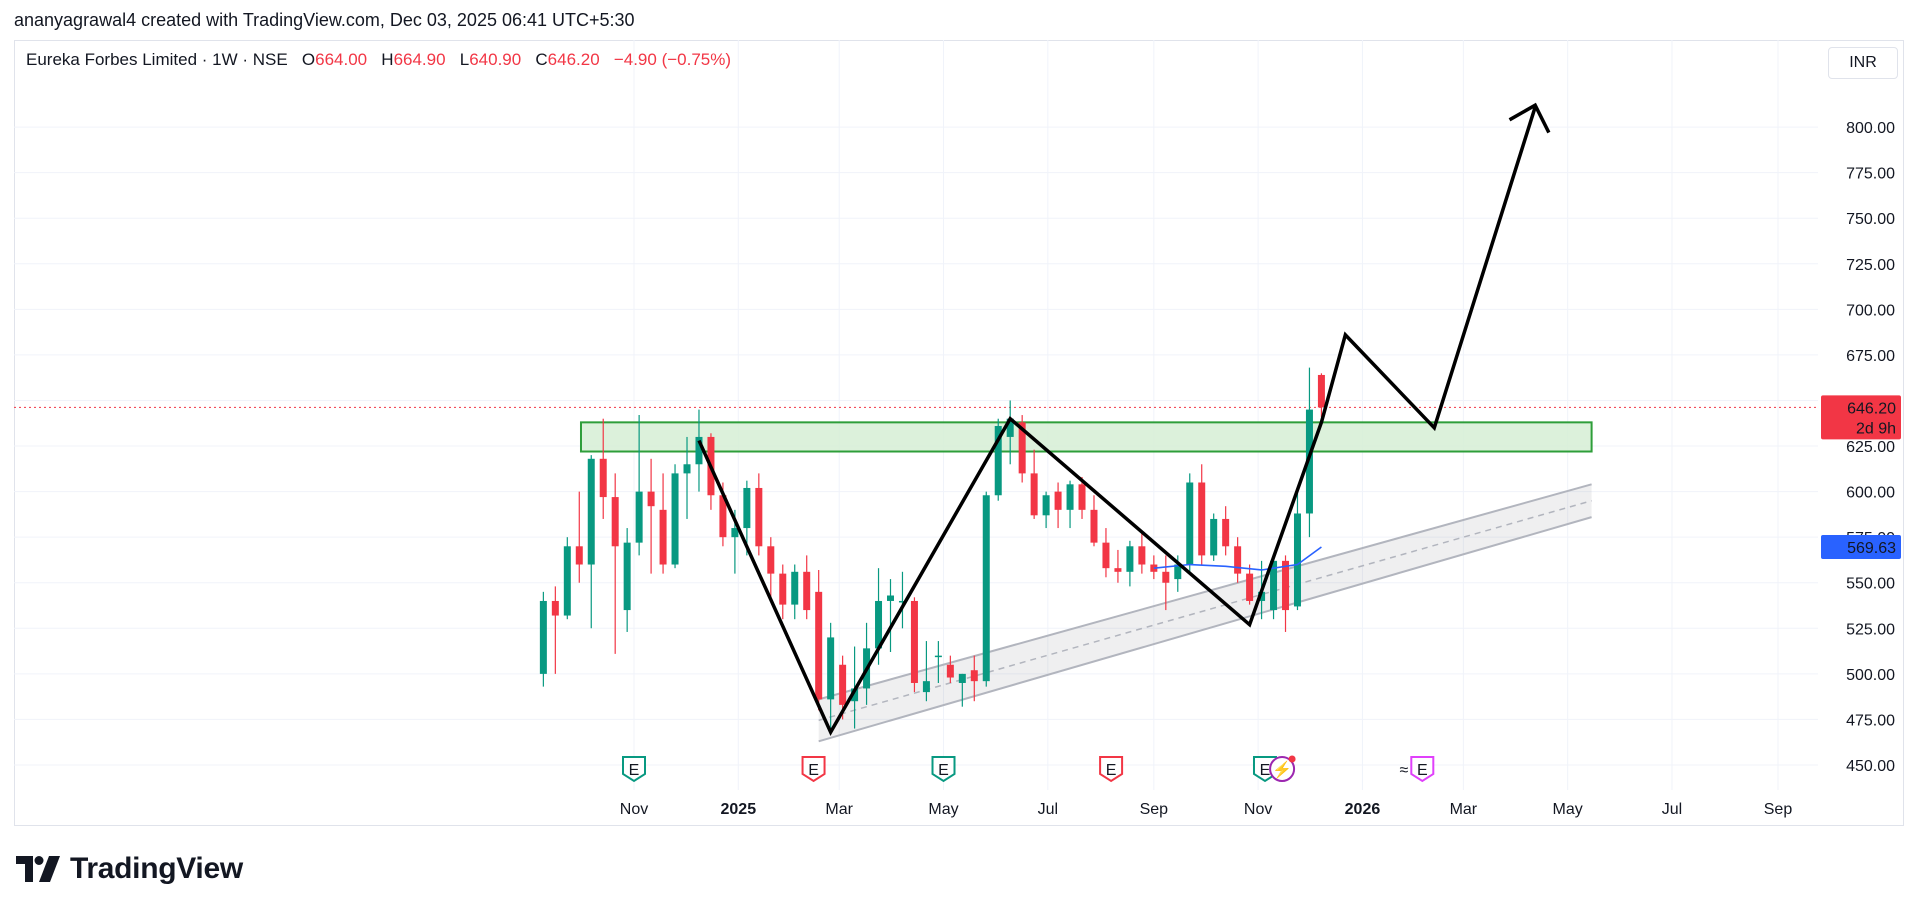 The image size is (1920, 911). I want to click on channel-upper-line, so click(1205, 592).